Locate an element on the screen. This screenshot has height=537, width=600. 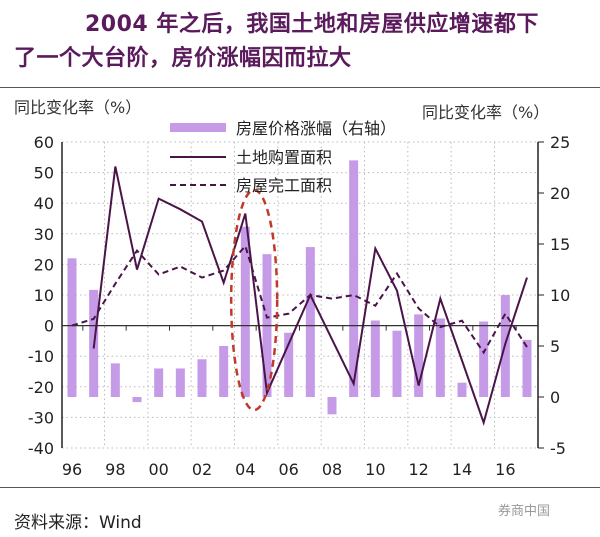
right-tick-label: 10 is located at coordinates (560, 295).